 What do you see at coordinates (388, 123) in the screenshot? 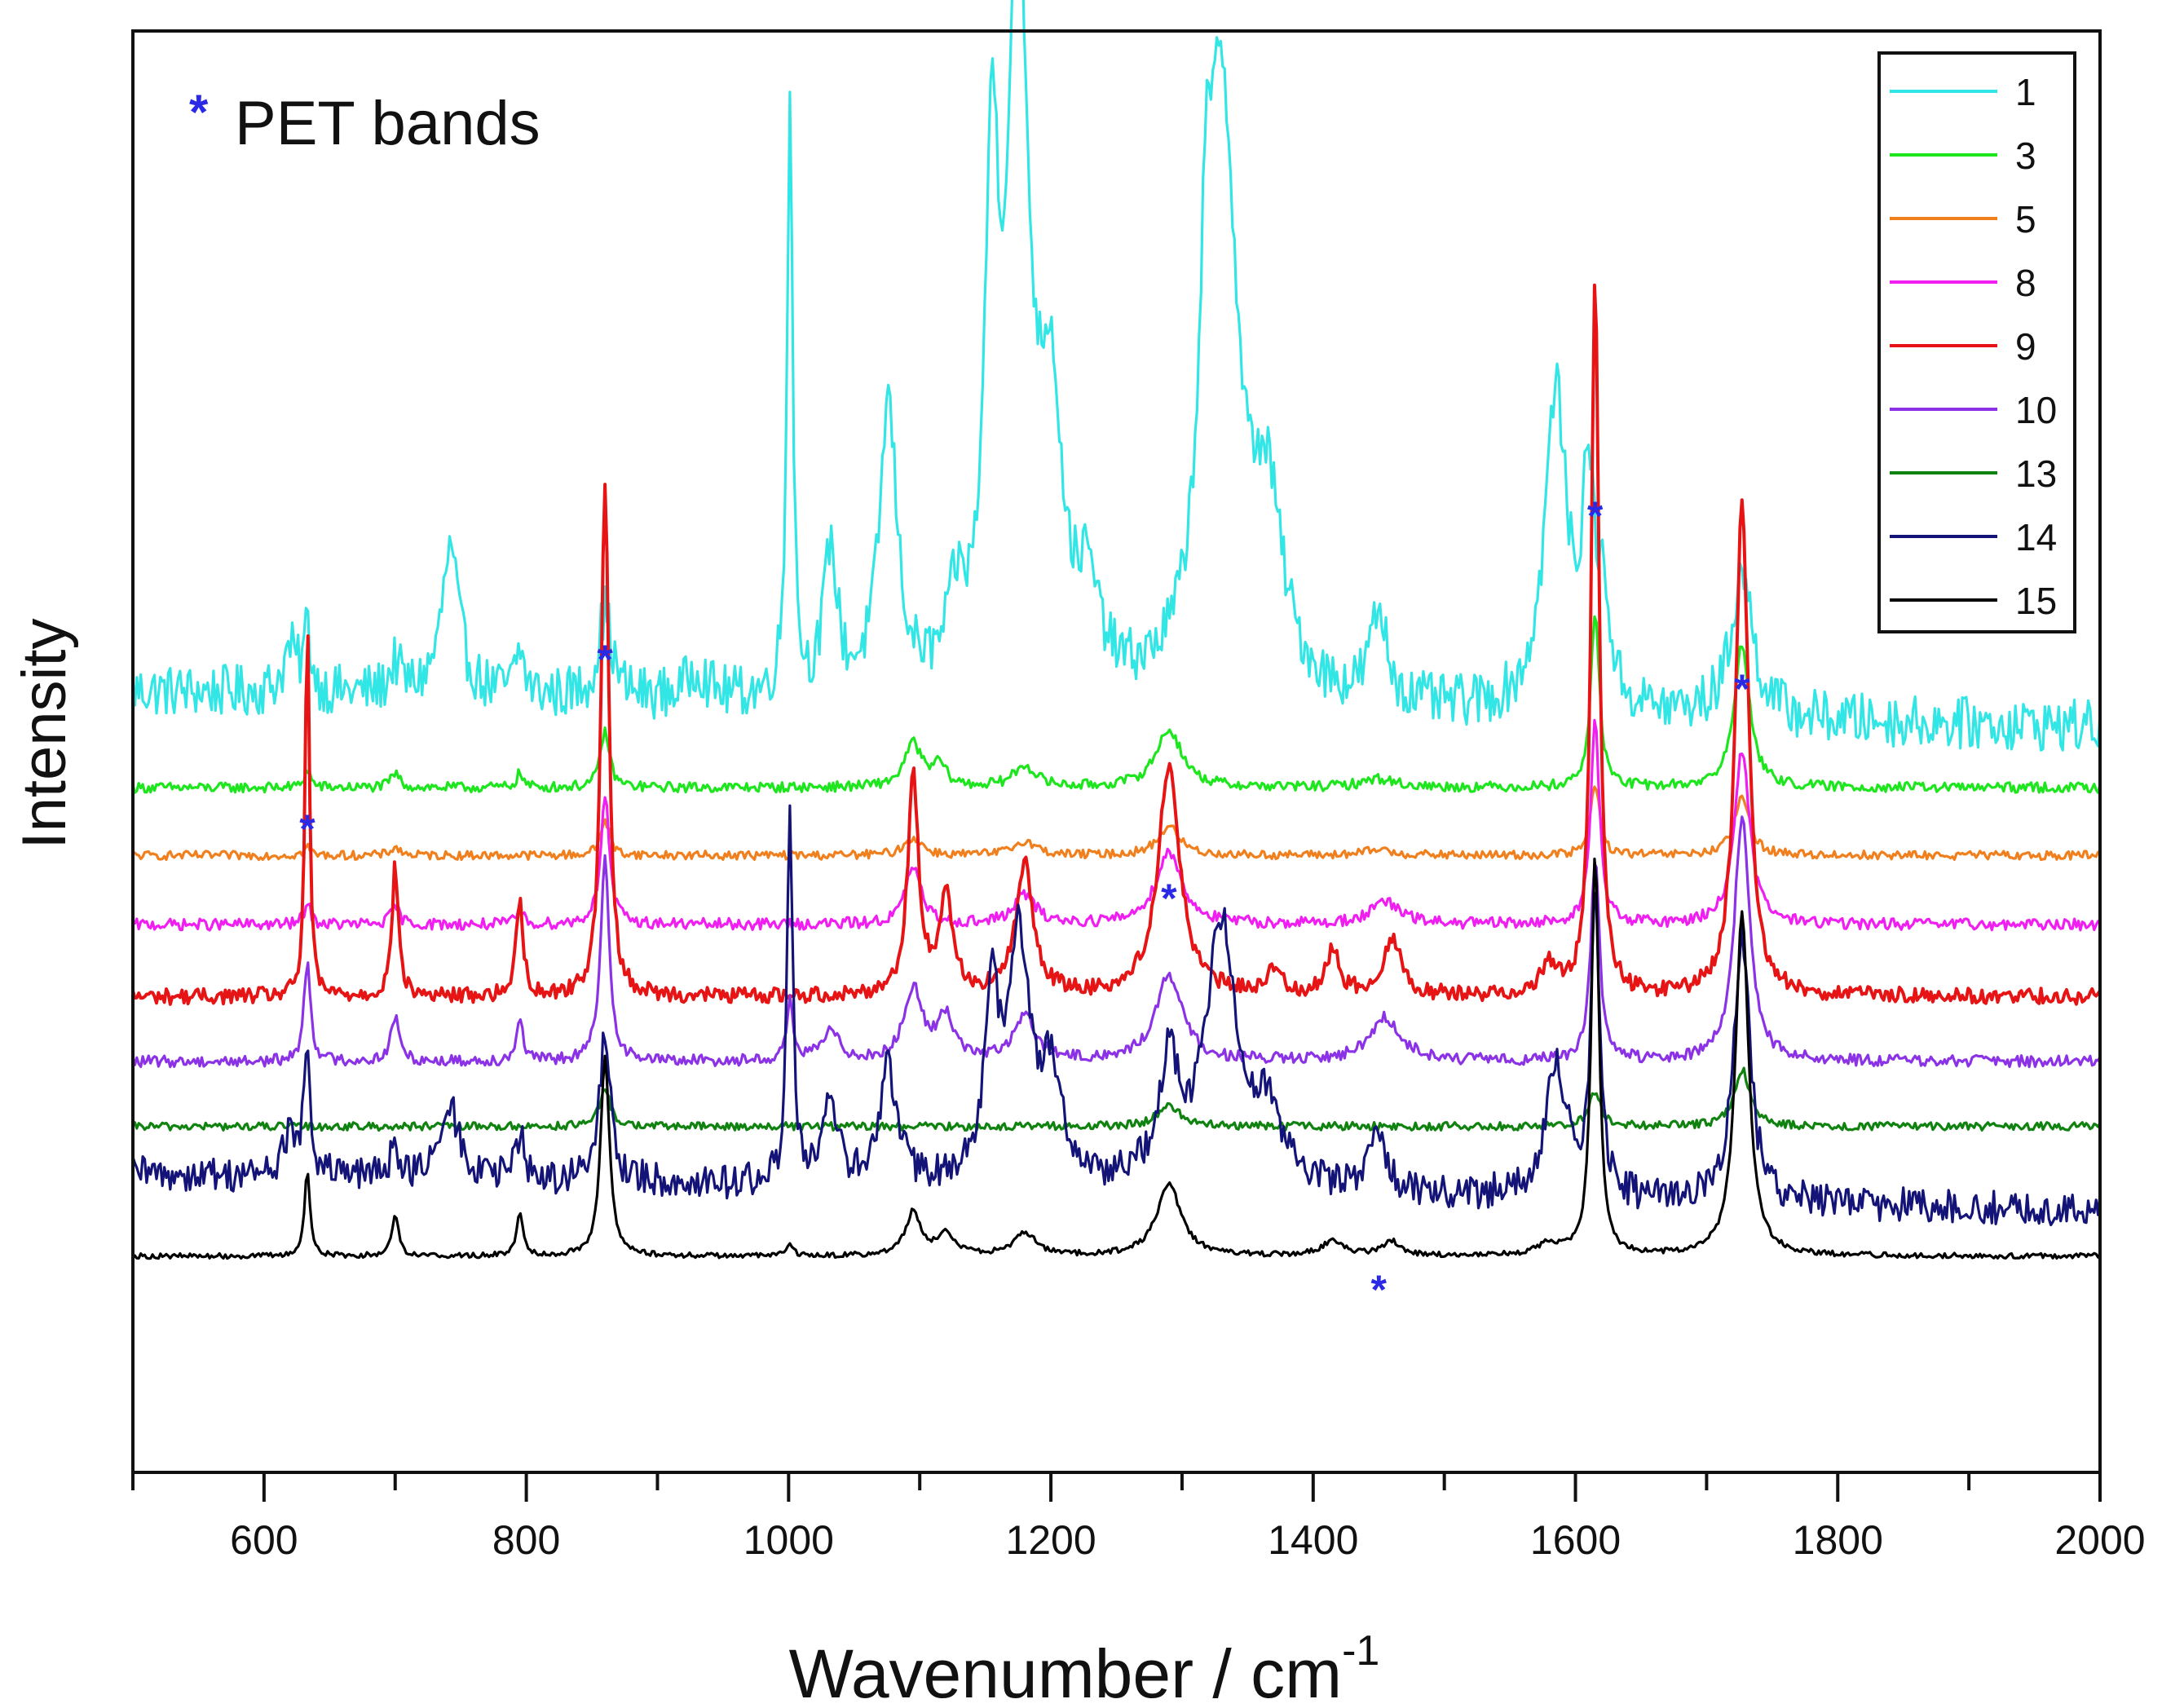
I see `annotation-text: PET bands` at bounding box center [388, 123].